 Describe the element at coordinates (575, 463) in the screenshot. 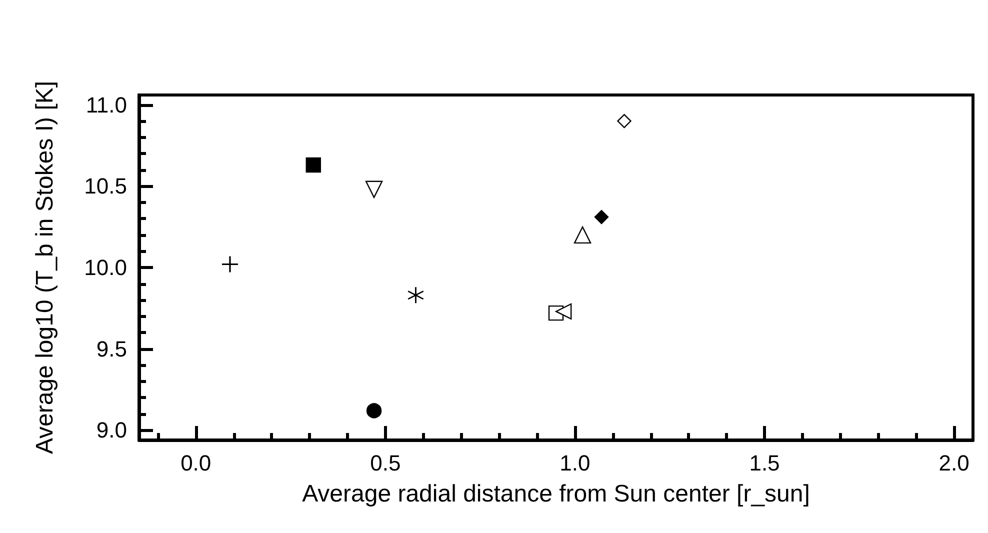

I see `x-tick-label: 1.0` at that location.